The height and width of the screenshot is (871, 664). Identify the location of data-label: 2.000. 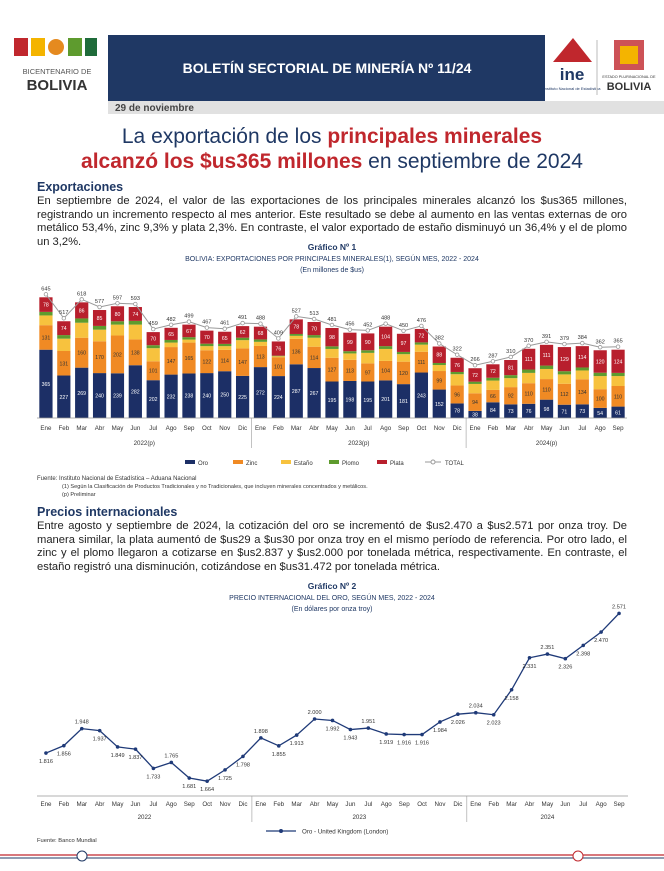
(315, 713).